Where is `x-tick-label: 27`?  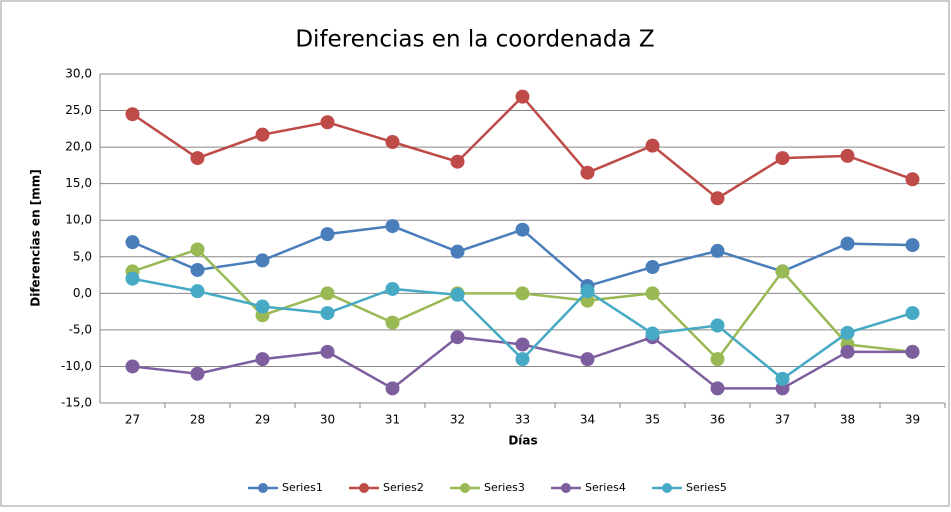 x-tick-label: 27 is located at coordinates (132, 420).